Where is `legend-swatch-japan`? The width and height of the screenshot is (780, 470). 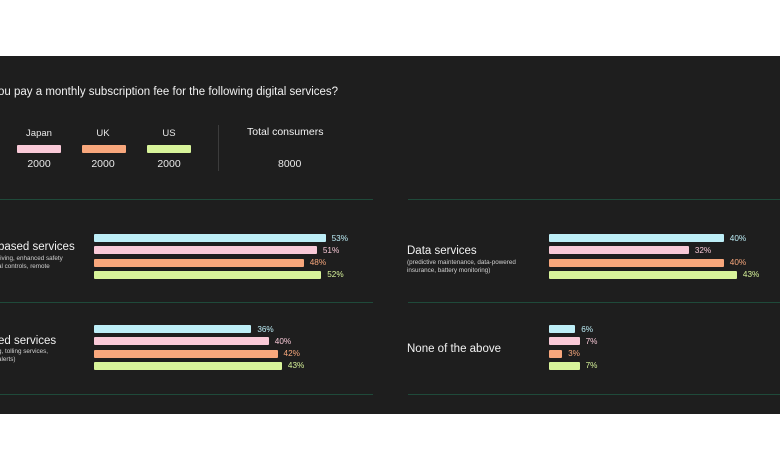
legend-swatch-japan is located at coordinates (39, 149).